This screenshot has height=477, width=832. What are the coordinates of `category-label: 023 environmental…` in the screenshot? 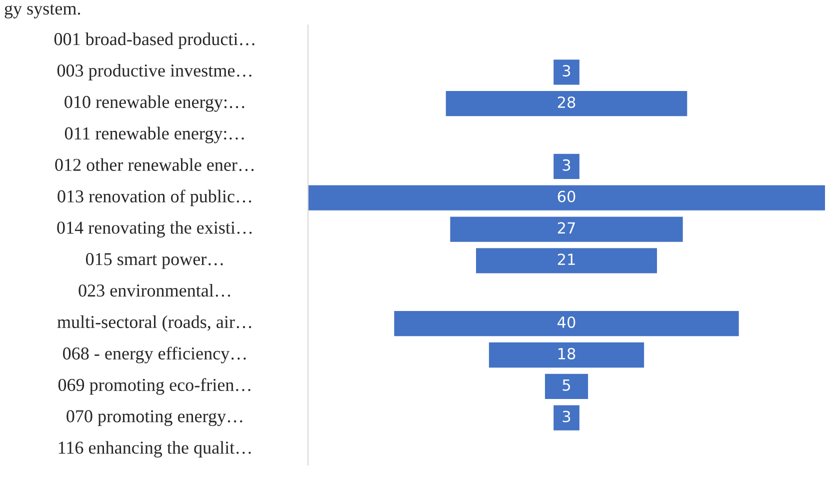 It's located at (154, 290).